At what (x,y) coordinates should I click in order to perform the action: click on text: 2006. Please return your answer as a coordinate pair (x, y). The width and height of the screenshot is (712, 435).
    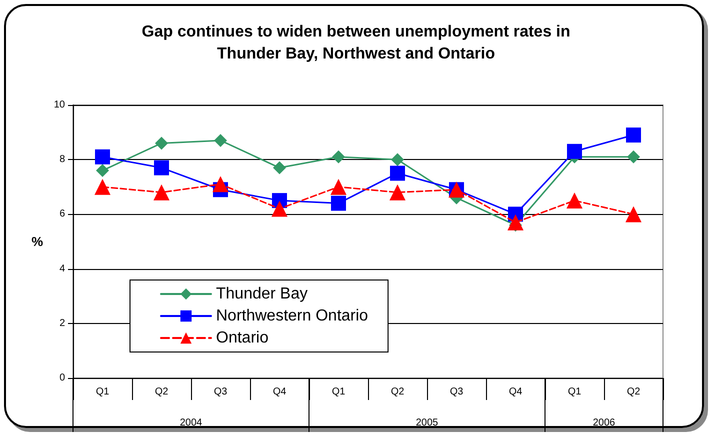
    Looking at the image, I should click on (604, 423).